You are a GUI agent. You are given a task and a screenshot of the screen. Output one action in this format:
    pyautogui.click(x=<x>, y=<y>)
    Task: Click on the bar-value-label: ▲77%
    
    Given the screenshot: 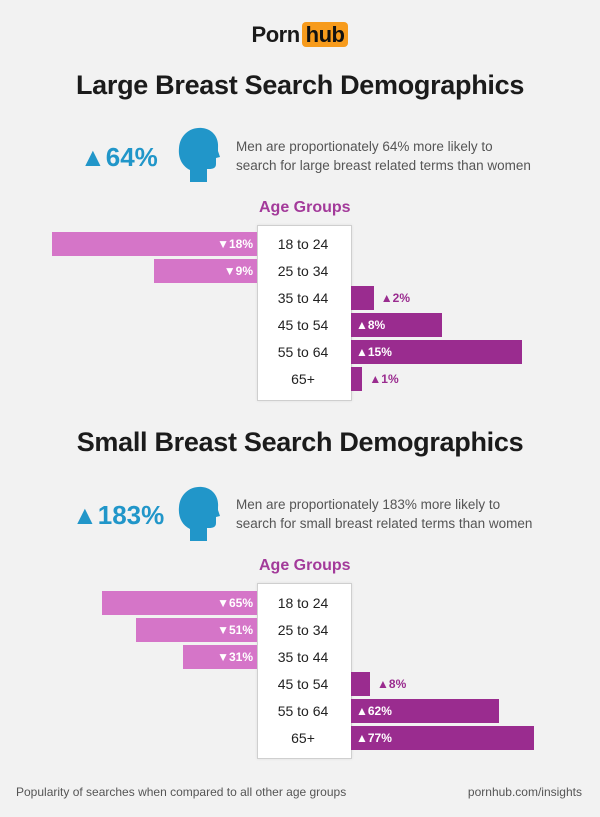 What is the action you would take?
    pyautogui.click(x=374, y=738)
    